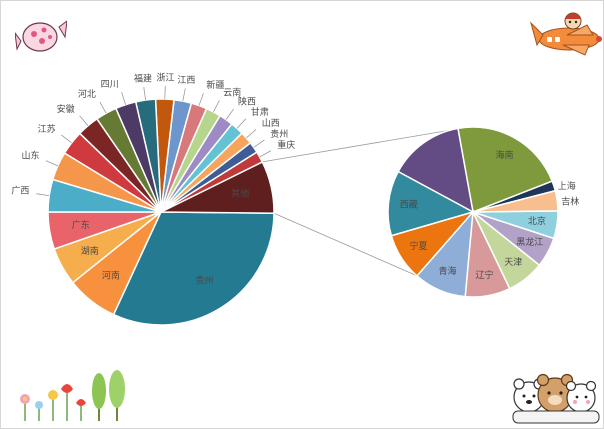  Describe the element at coordinates (90, 251) in the screenshot. I see `main-pie-slice-label: 湖南` at that location.